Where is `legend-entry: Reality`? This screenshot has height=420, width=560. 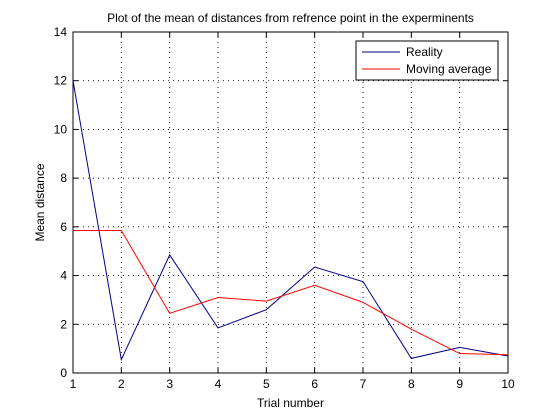 legend-entry: Reality is located at coordinates (424, 52).